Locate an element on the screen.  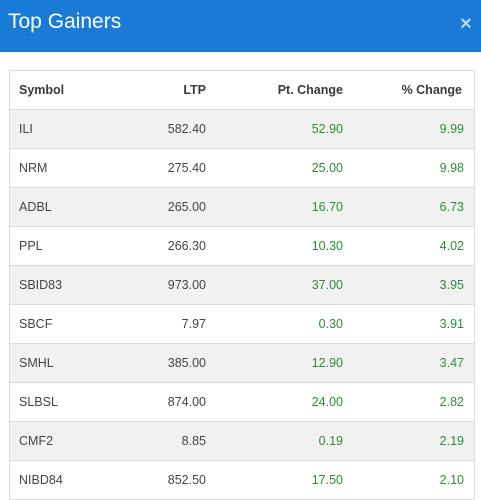
column-header-pt-change: Pt. Change is located at coordinates (274, 90).